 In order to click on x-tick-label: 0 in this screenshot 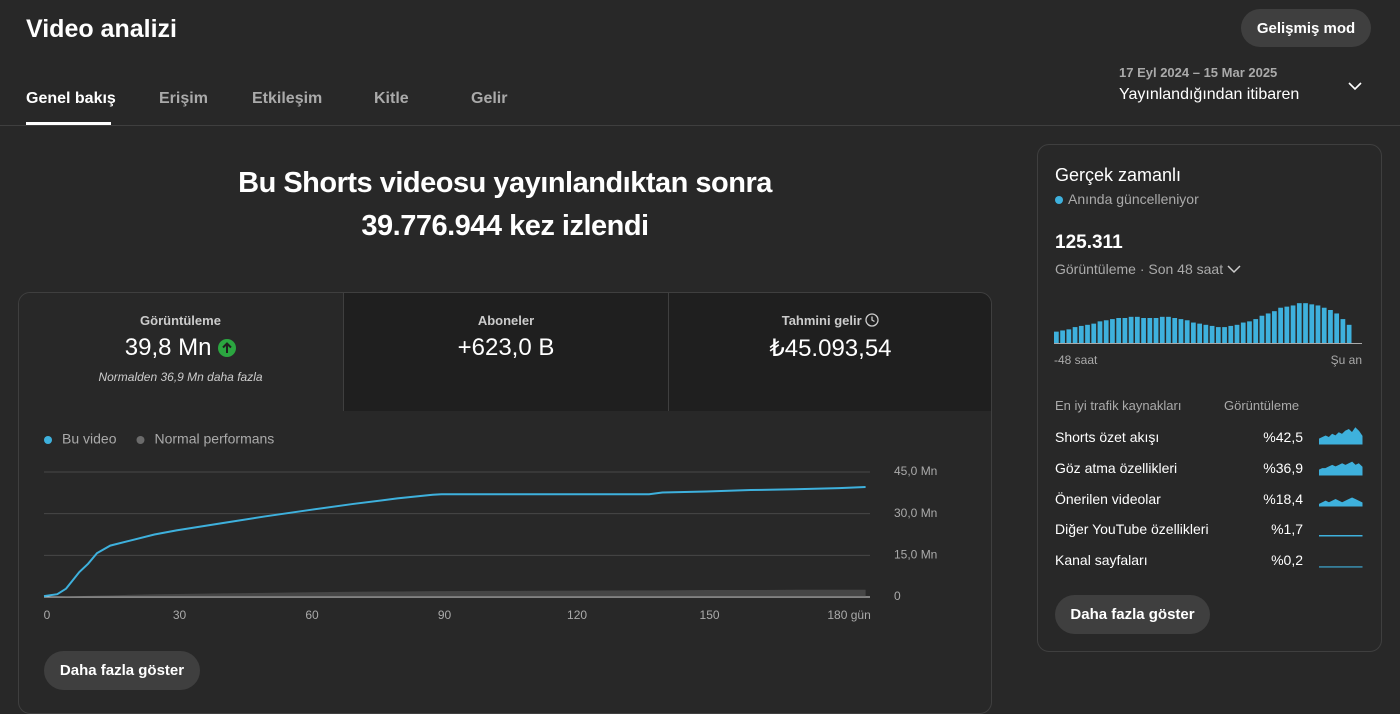, I will do `click(47, 615)`.